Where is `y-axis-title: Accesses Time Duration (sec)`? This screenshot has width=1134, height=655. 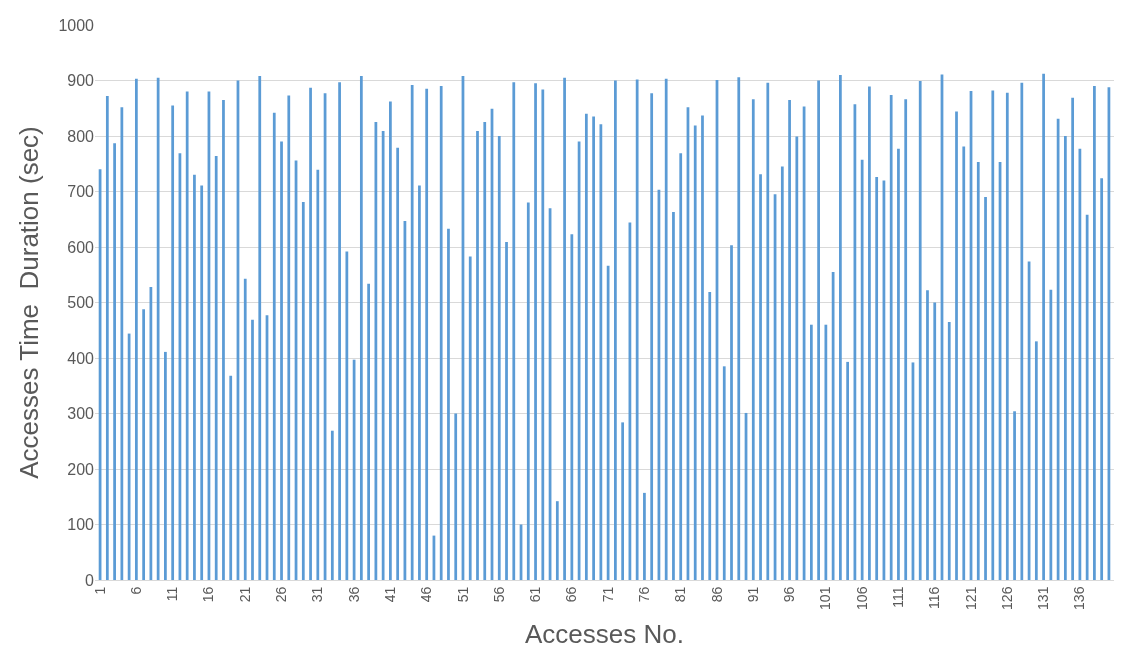 y-axis-title: Accesses Time Duration (sec) is located at coordinates (28, 302).